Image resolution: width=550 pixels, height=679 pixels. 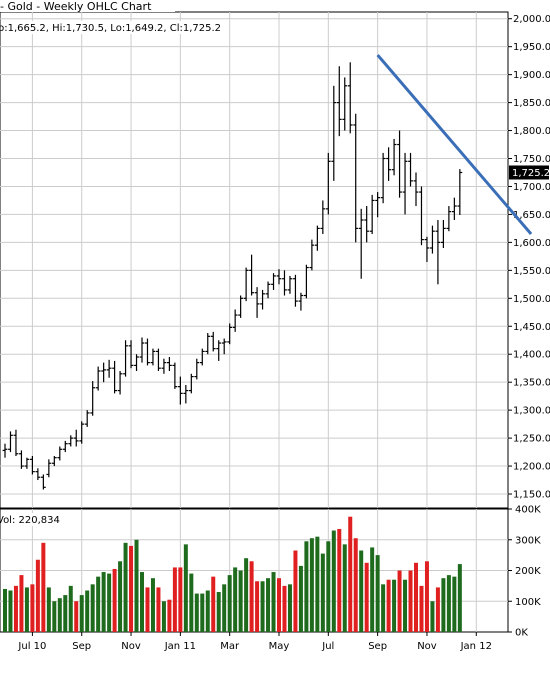 I want to click on last-price-badge, so click(x=529, y=172).